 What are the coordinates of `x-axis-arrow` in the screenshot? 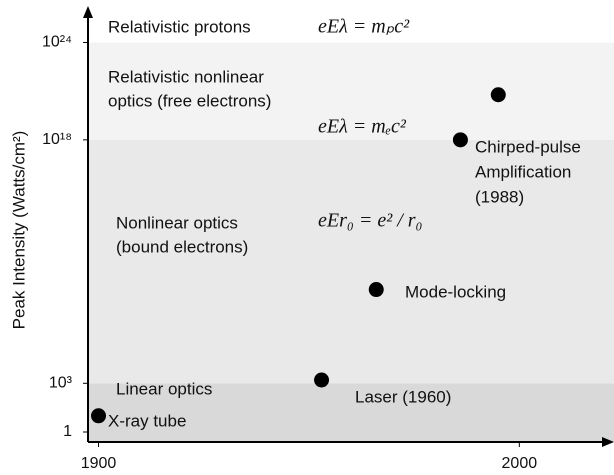 It's located at (608, 442).